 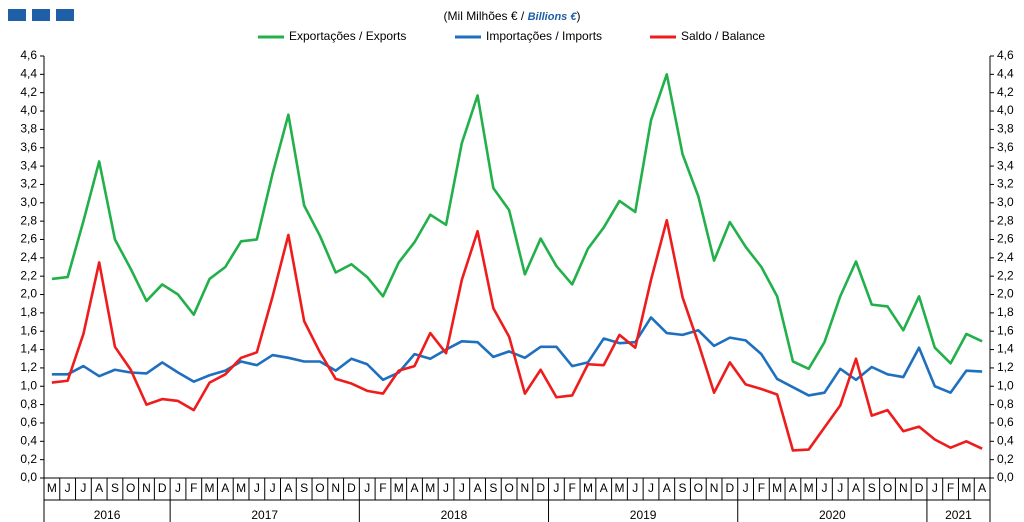 I want to click on y-tick-label: 4,0, so click(x=28, y=110).